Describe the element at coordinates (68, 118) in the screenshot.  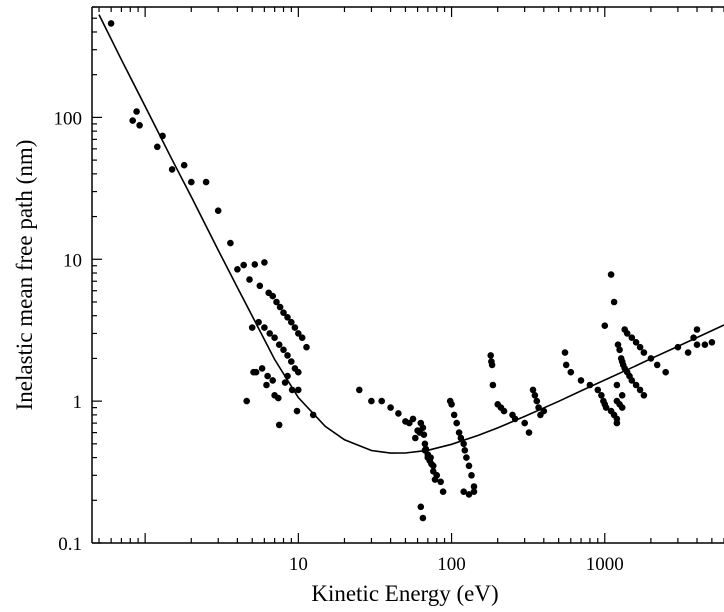
I see `y-tick-label: 100` at that location.